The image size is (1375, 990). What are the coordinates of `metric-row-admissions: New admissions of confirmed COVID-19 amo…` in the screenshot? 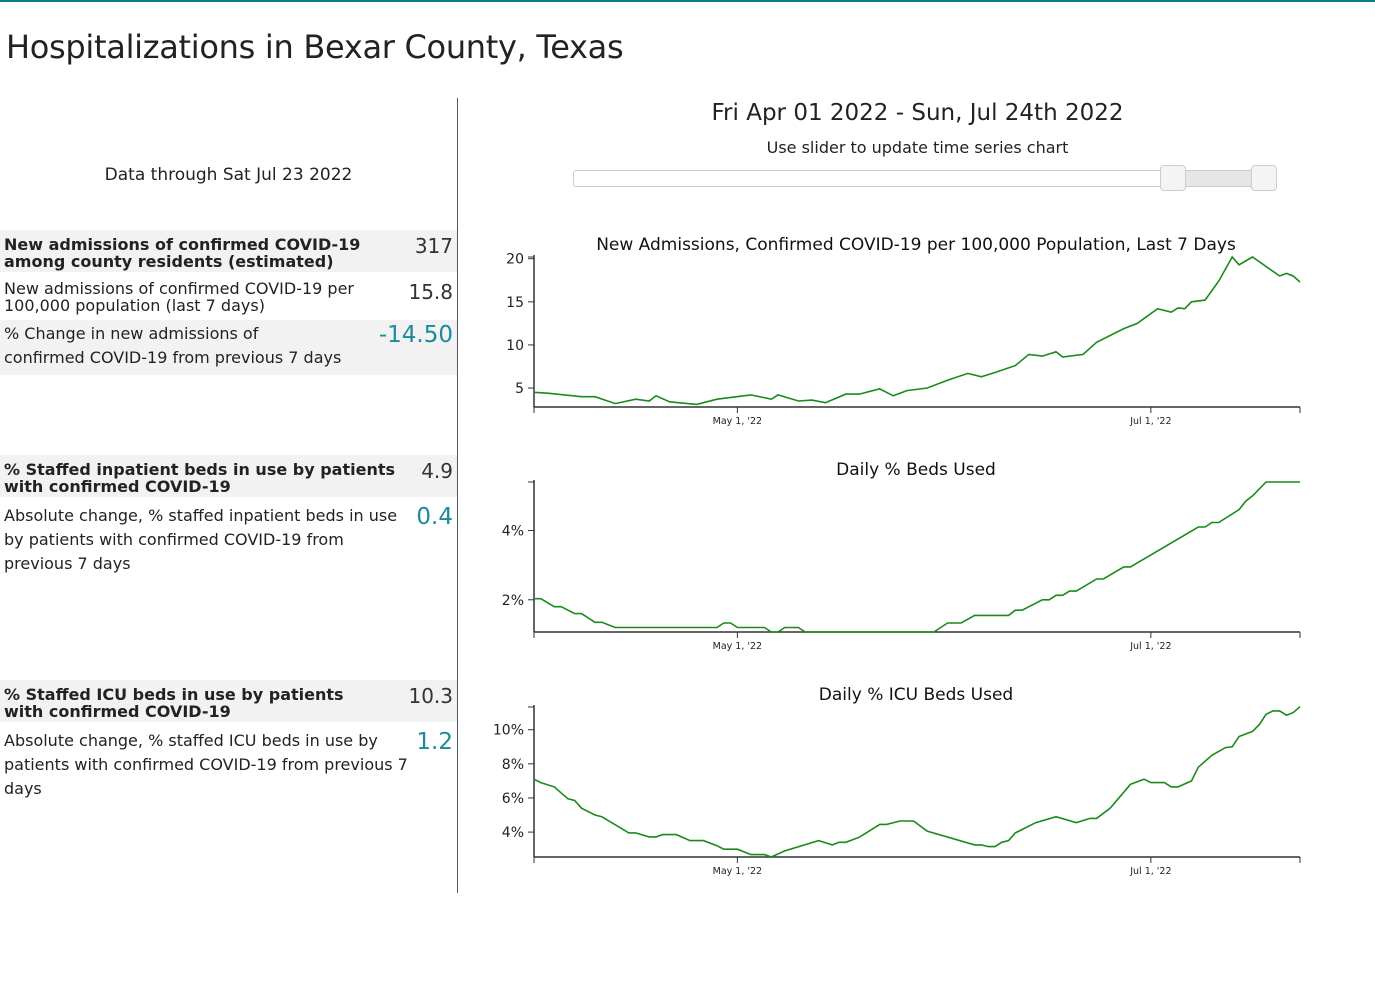 It's located at (228, 251).